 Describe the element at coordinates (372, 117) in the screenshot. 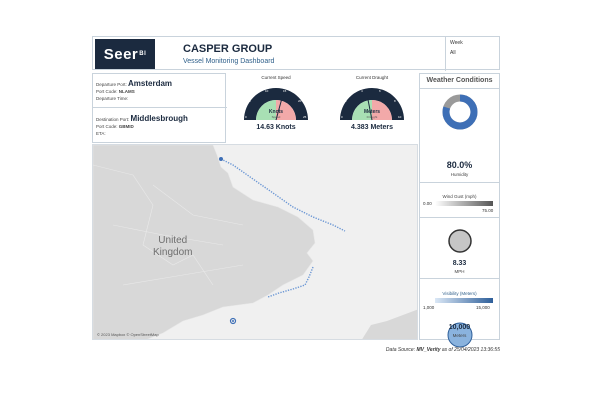

I see `draught-gauge-sub: Draught` at that location.